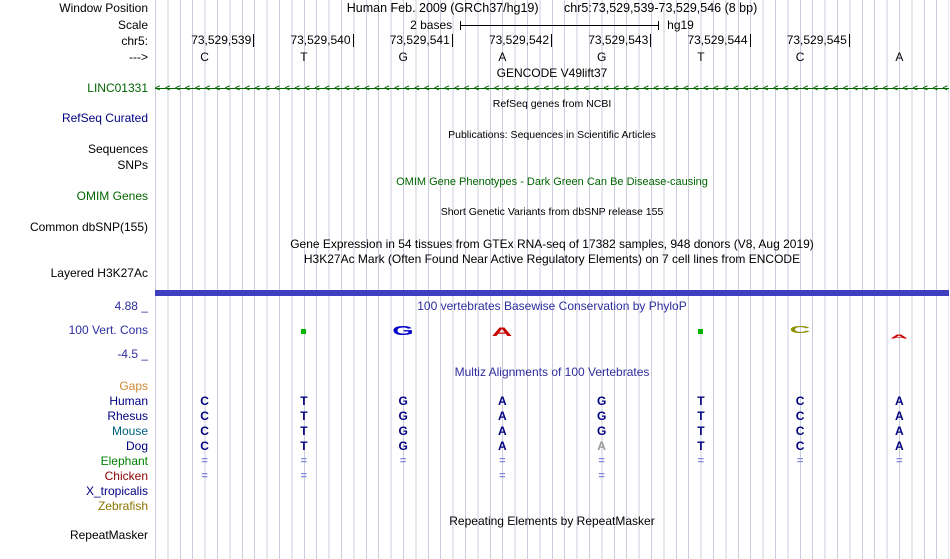 This screenshot has height=559, width=950. What do you see at coordinates (104, 118) in the screenshot?
I see `refseq-curated-label: RefSeq Curated` at bounding box center [104, 118].